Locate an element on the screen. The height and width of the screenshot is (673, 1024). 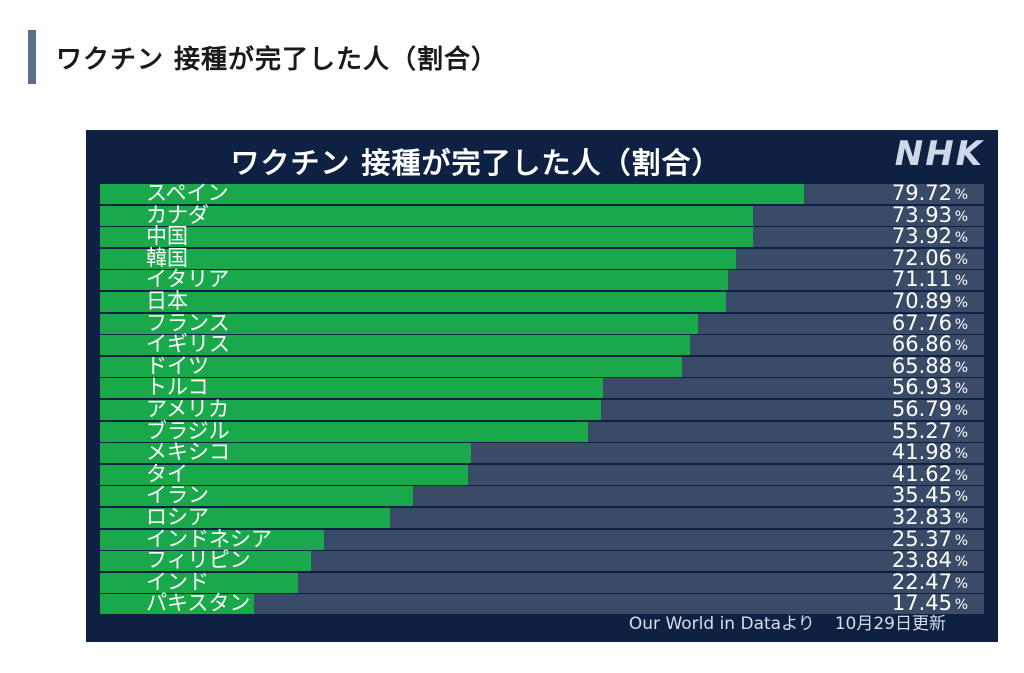
updated-label: 10月29日更新 is located at coordinates (890, 624).